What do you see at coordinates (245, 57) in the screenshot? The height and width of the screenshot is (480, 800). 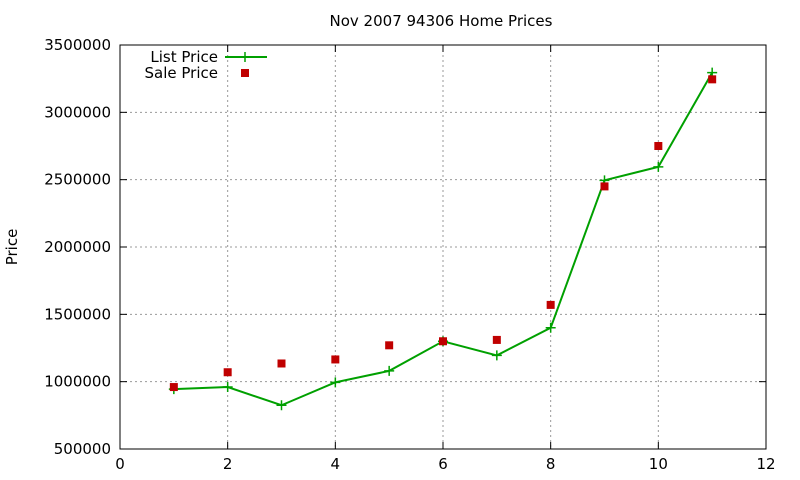 I see `legend-marker-list-price` at bounding box center [245, 57].